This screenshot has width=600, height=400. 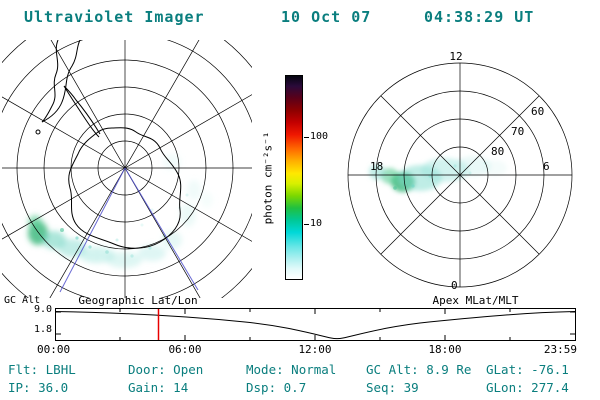 I want to click on xtick-0000: 00:00, so click(x=54, y=349).